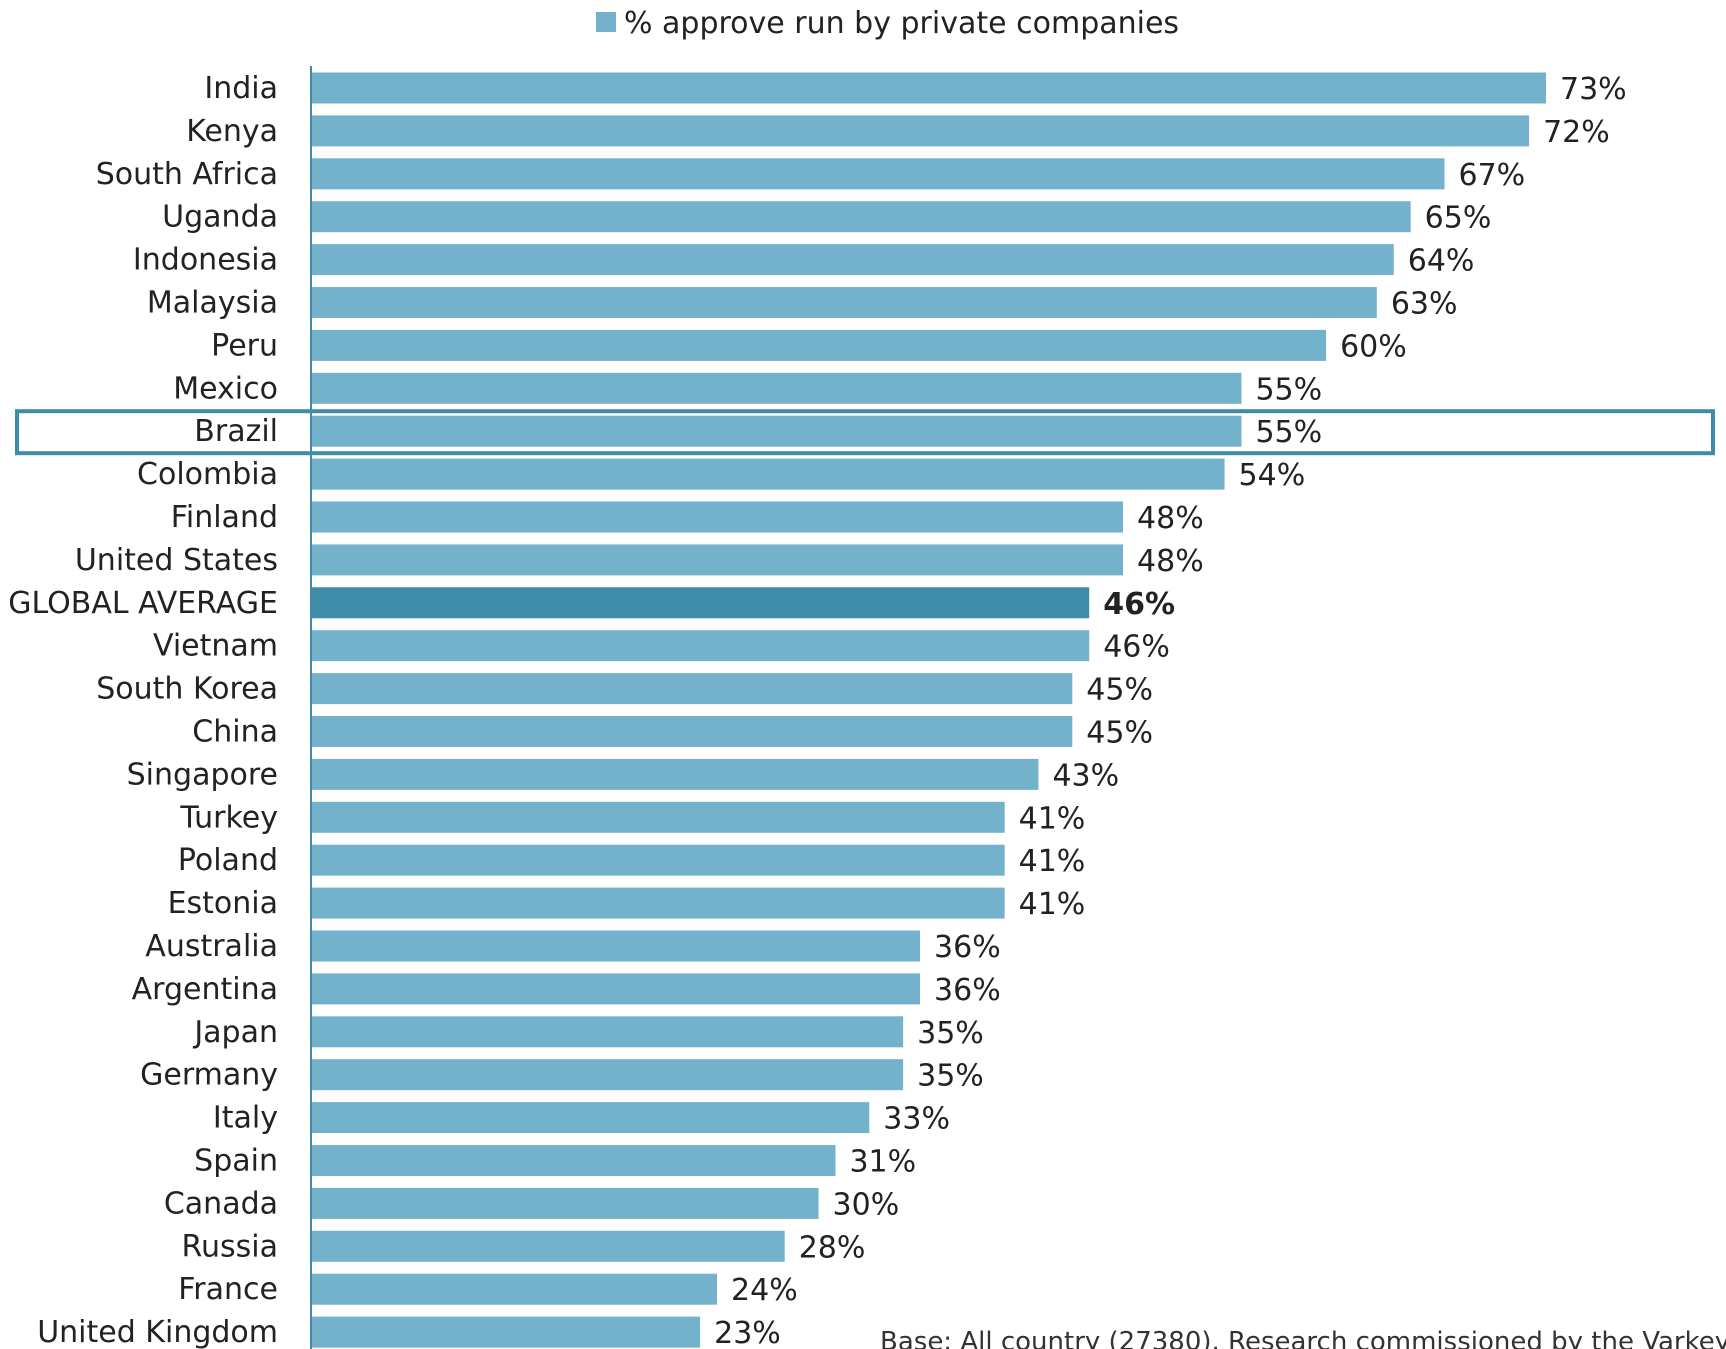 The image size is (1726, 1349). I want to click on value-label-global-average: 46%, so click(1139, 604).